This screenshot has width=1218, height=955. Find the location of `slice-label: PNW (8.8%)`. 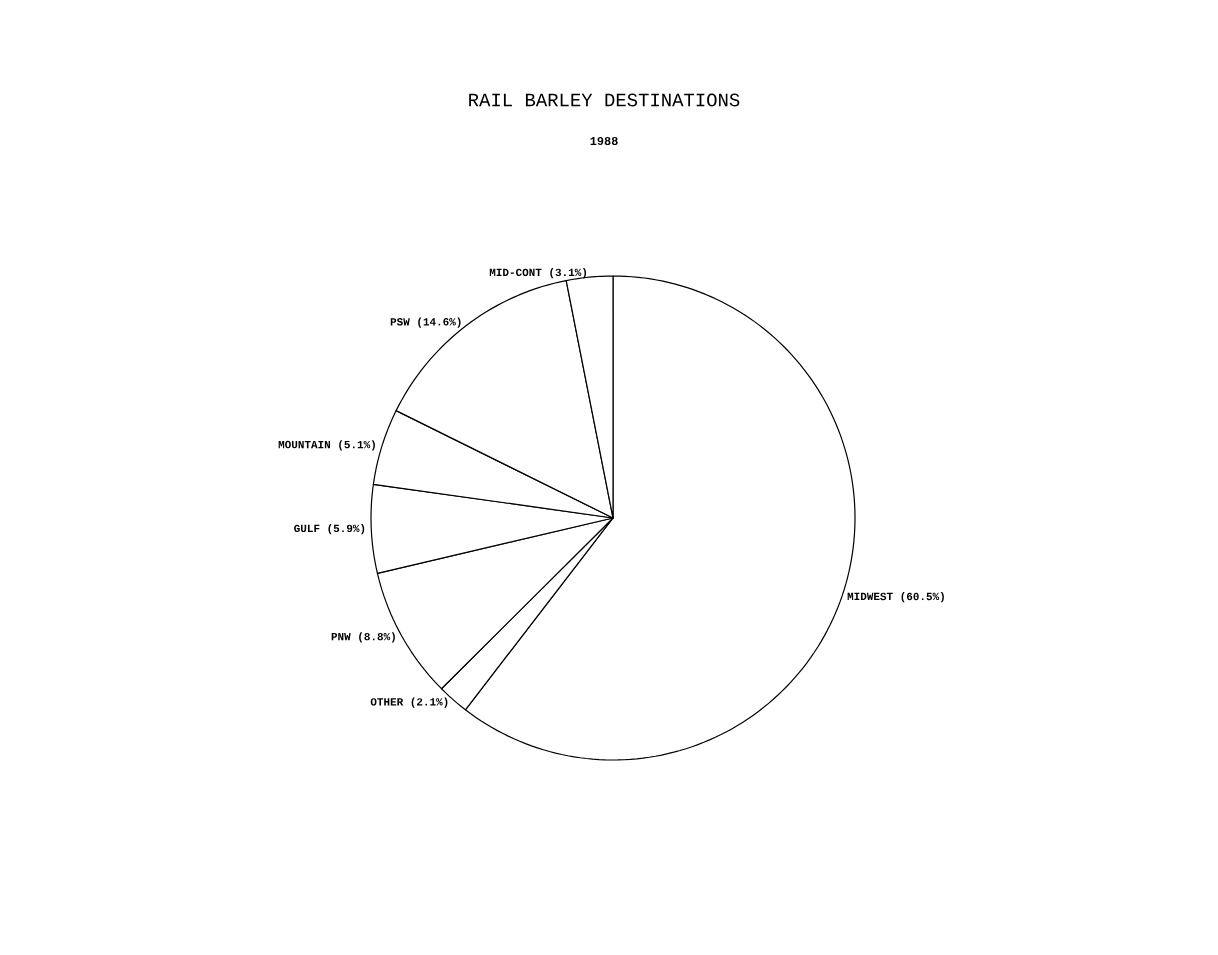

slice-label: PNW (8.8%) is located at coordinates (363, 637).